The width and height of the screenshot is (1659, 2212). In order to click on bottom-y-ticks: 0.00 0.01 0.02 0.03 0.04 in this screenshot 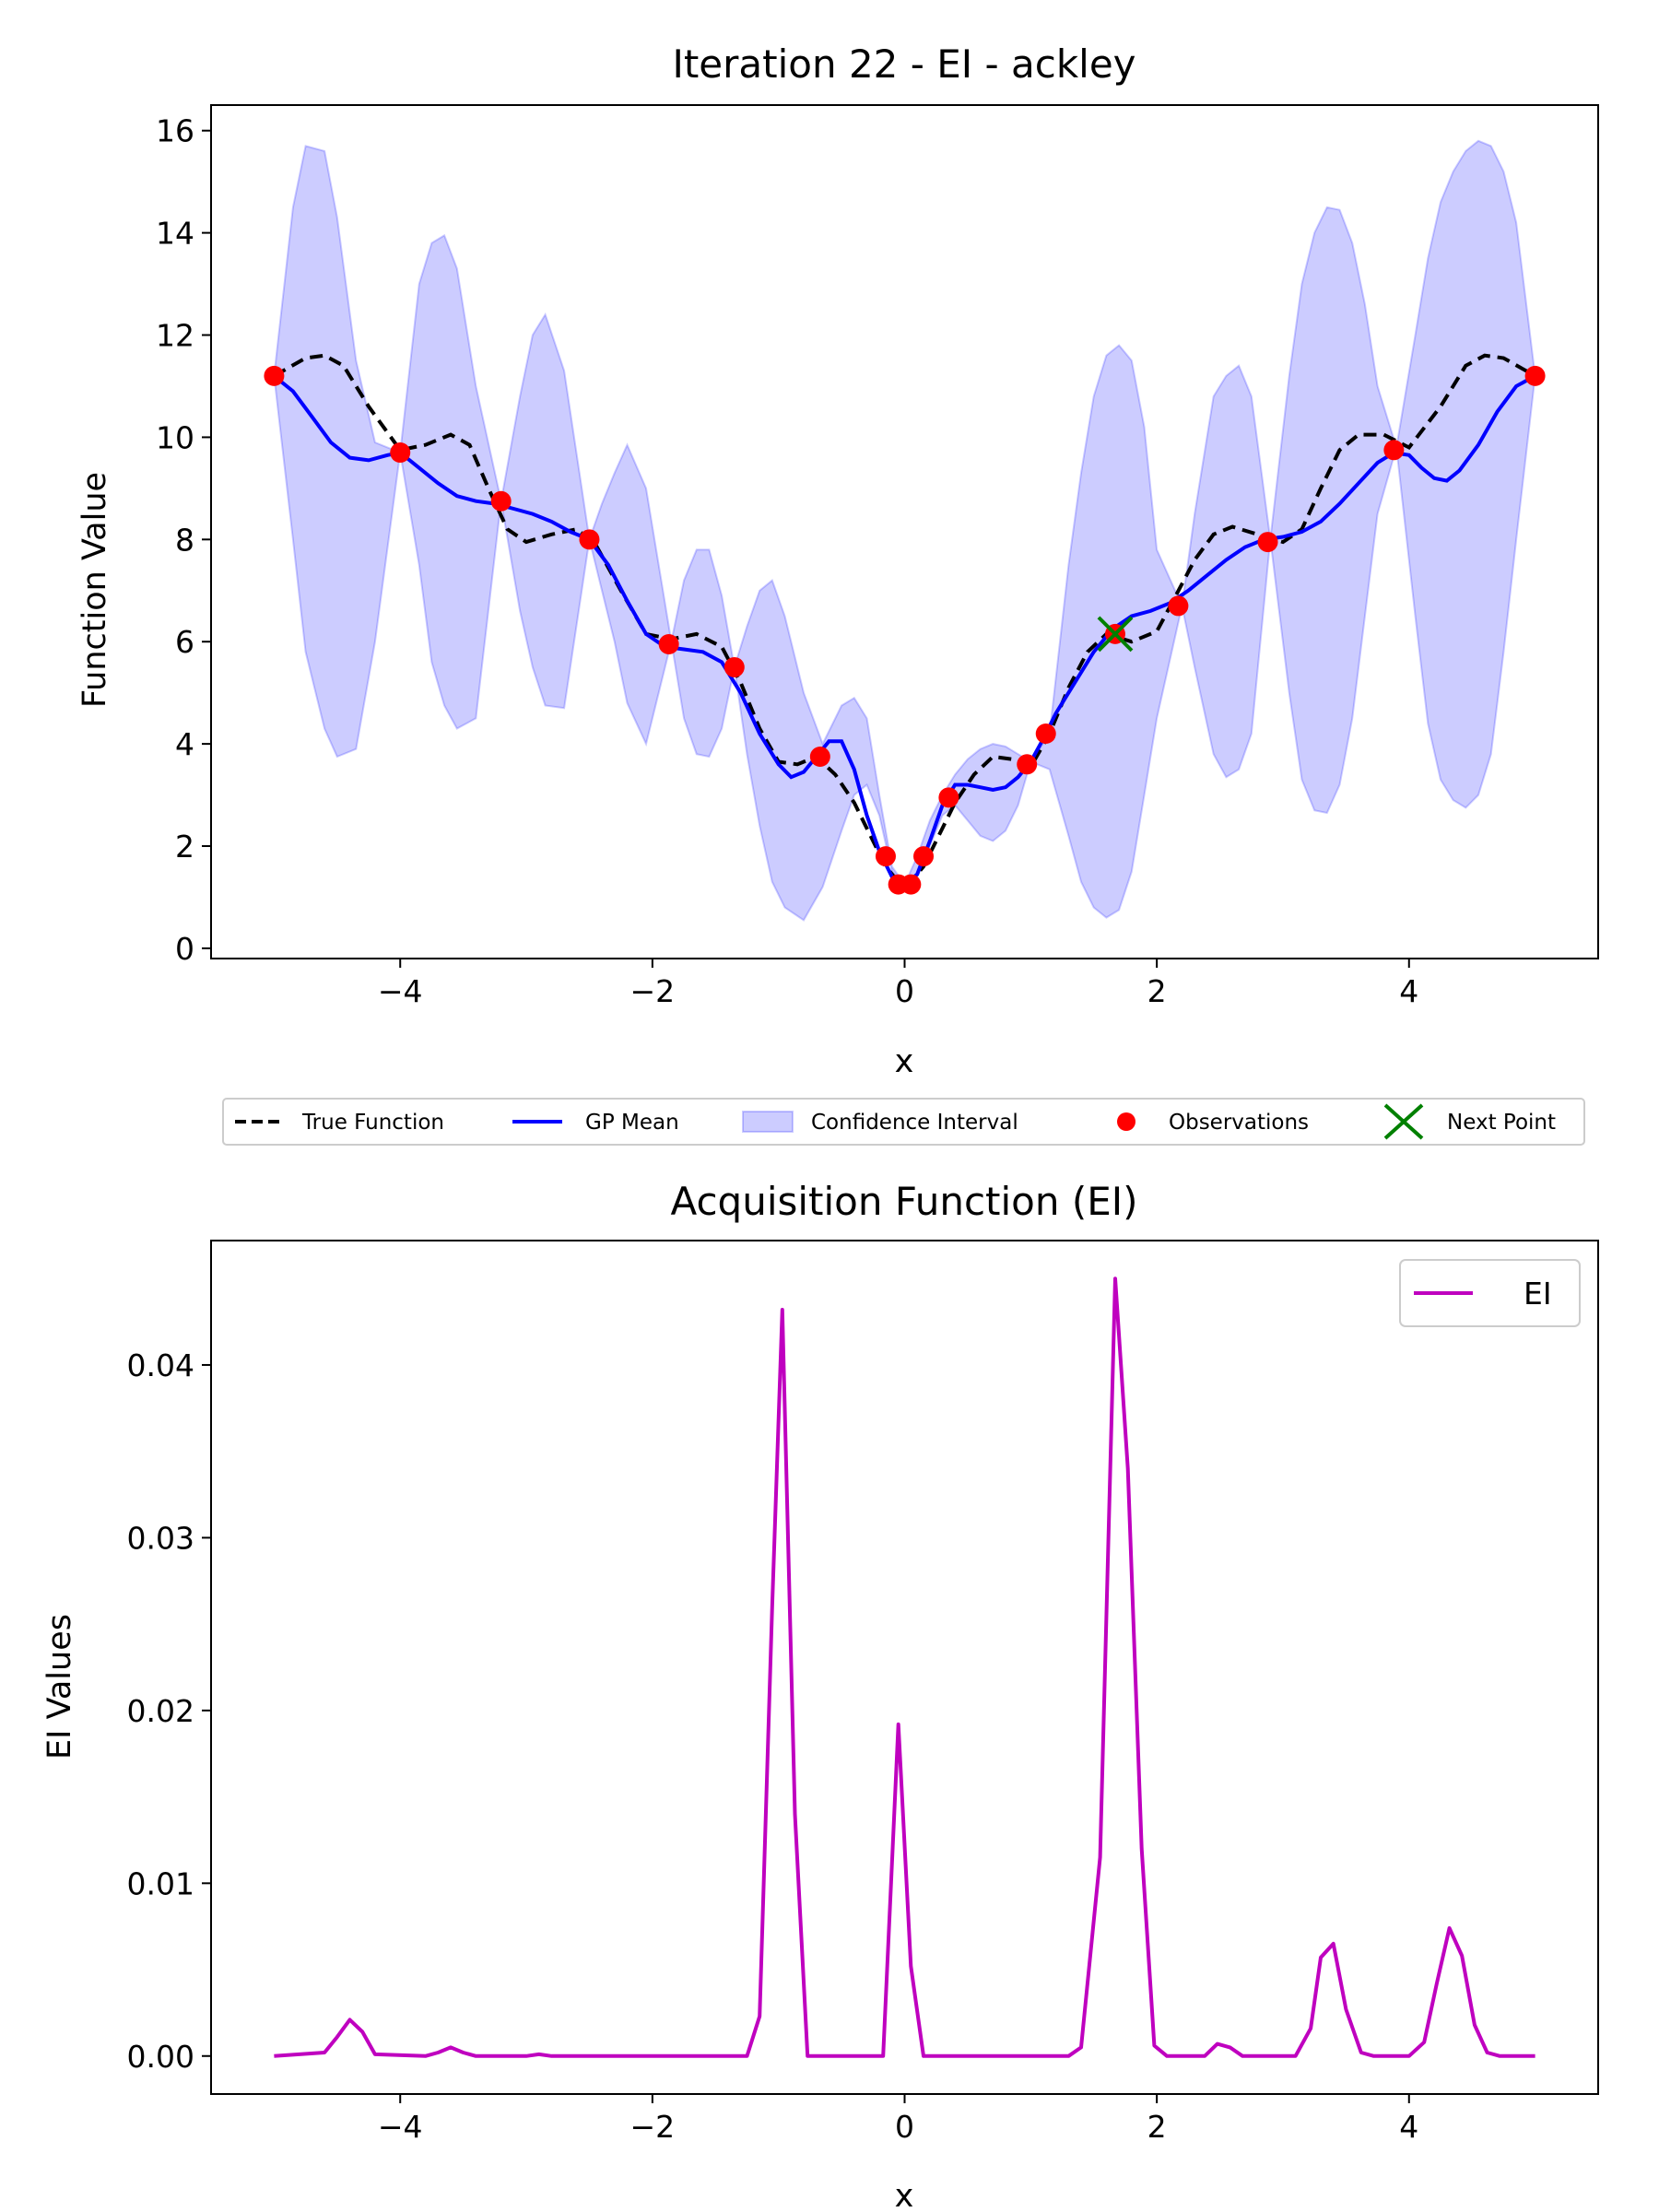, I will do `click(169, 1711)`.